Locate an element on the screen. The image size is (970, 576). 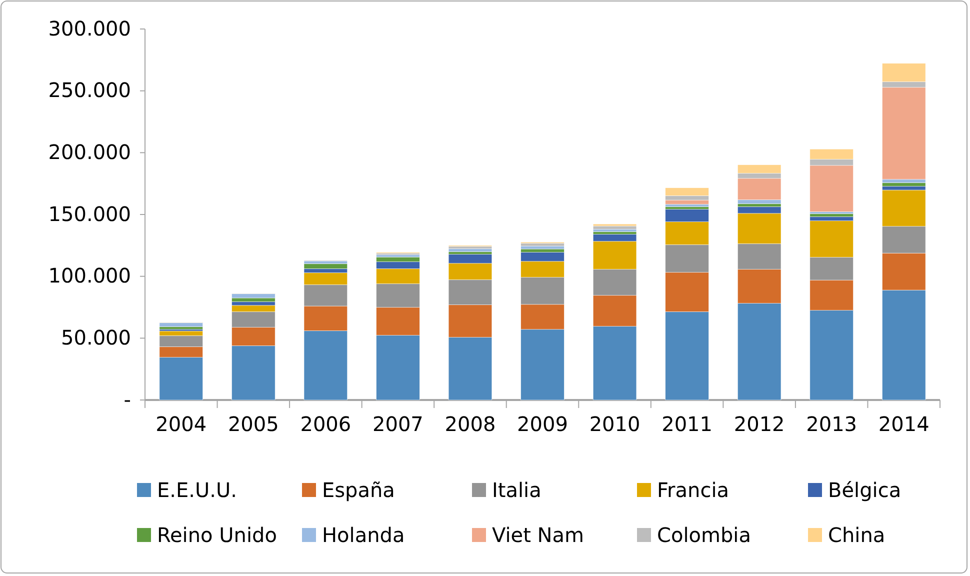
legend-label: Bélgica is located at coordinates (865, 490).